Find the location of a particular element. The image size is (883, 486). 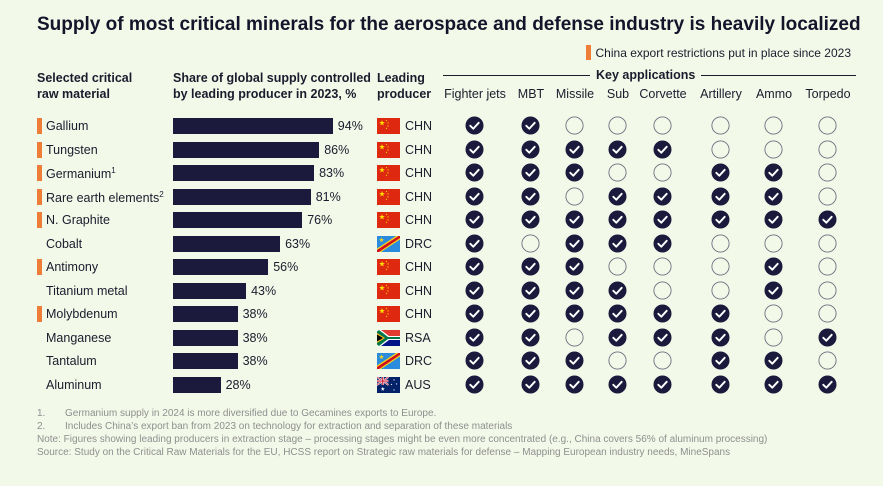

share-label: 43% is located at coordinates (264, 290).